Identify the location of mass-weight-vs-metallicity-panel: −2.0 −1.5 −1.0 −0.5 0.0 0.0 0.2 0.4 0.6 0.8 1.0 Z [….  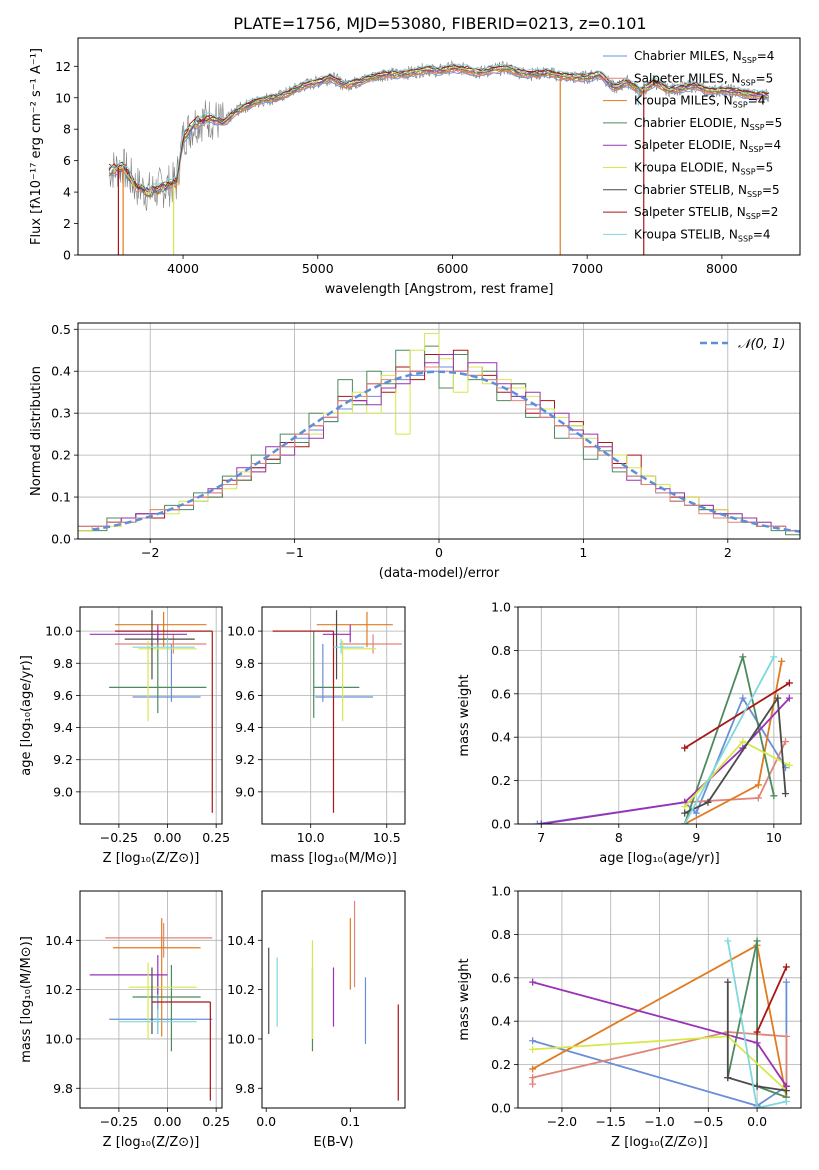
(629, 1017).